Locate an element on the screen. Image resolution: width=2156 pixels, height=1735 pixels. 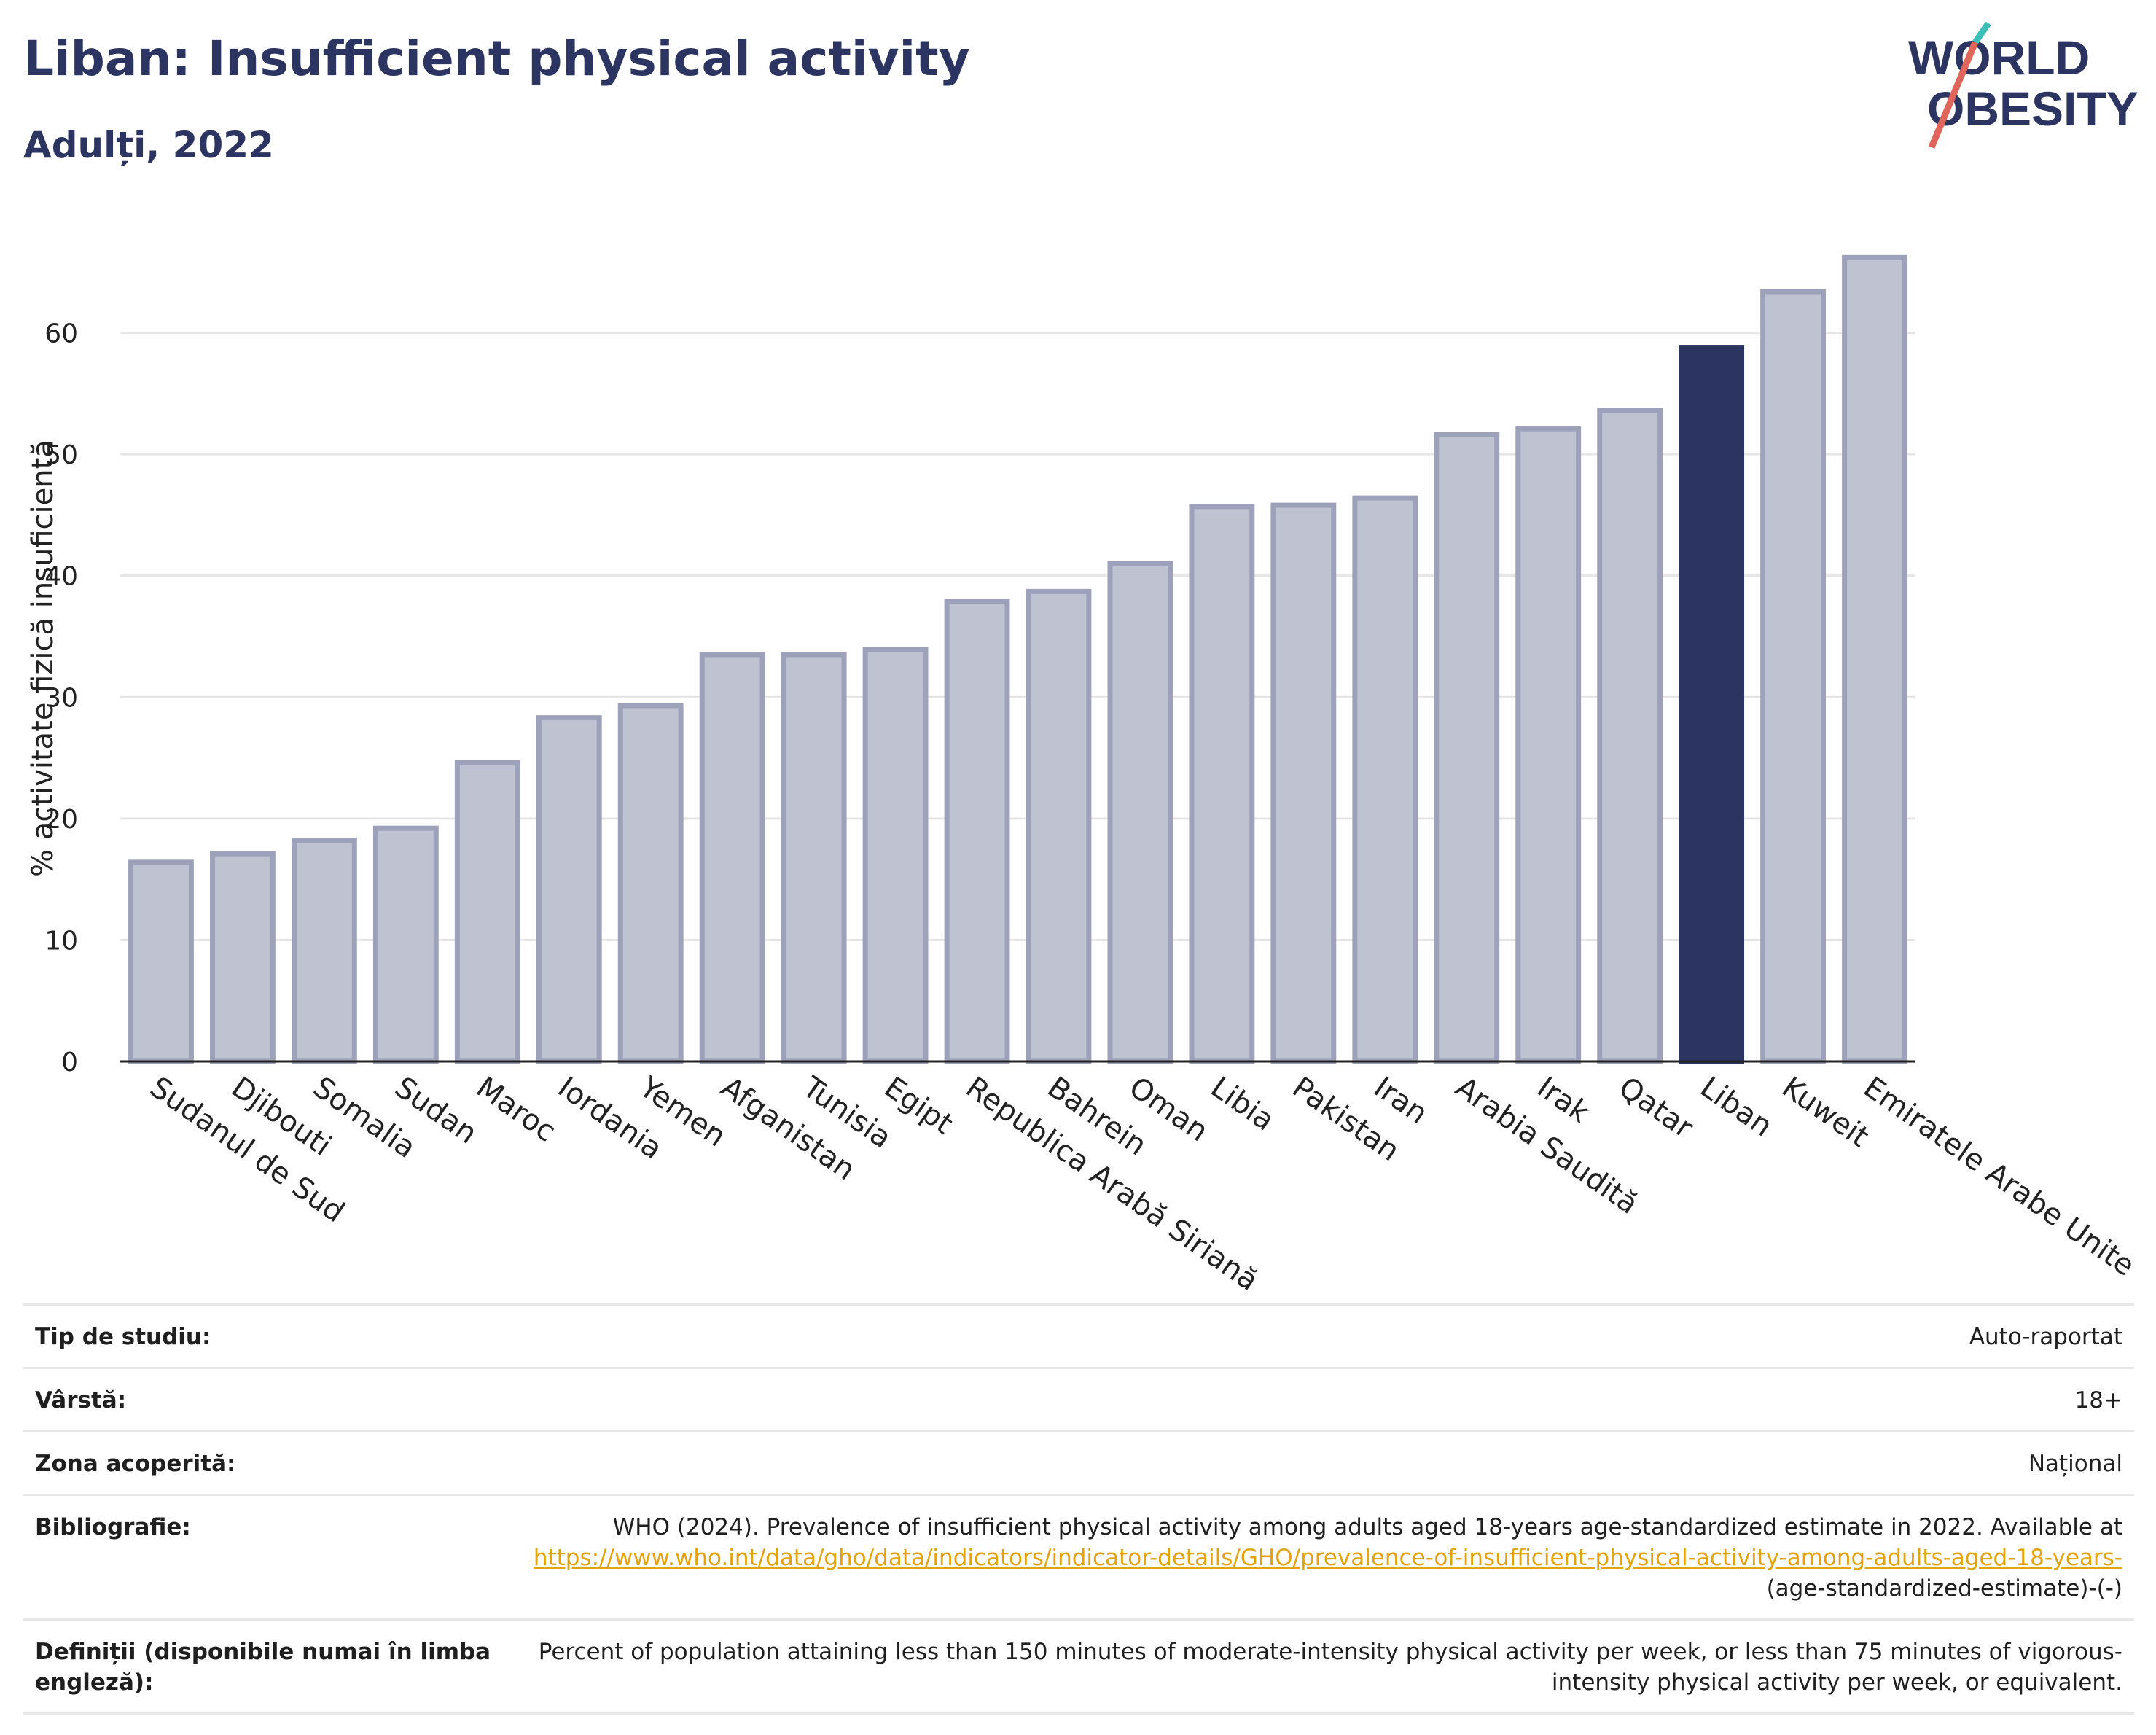
y-tick-label: 60 is located at coordinates (61, 334).